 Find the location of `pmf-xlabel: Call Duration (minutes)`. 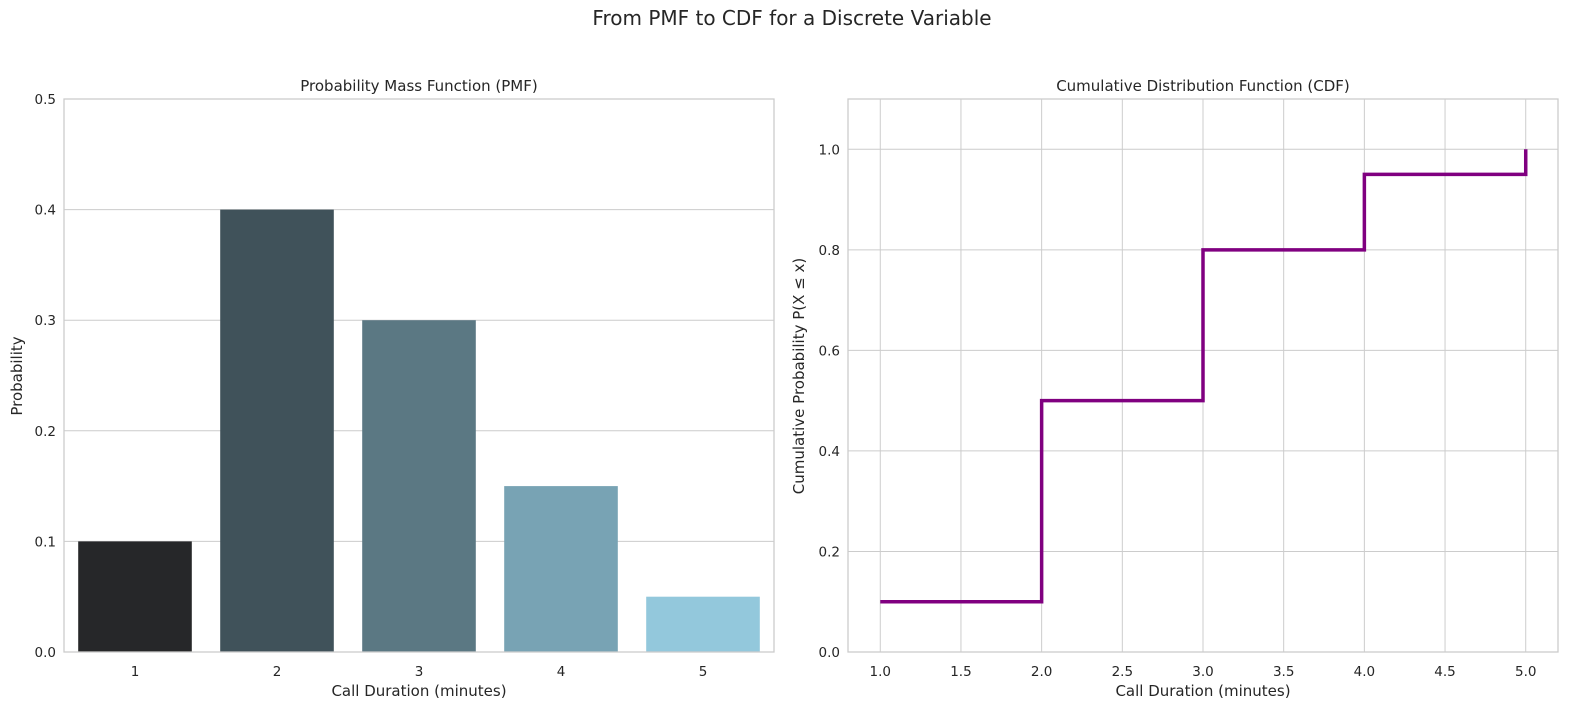

pmf-xlabel: Call Duration (minutes) is located at coordinates (418, 691).